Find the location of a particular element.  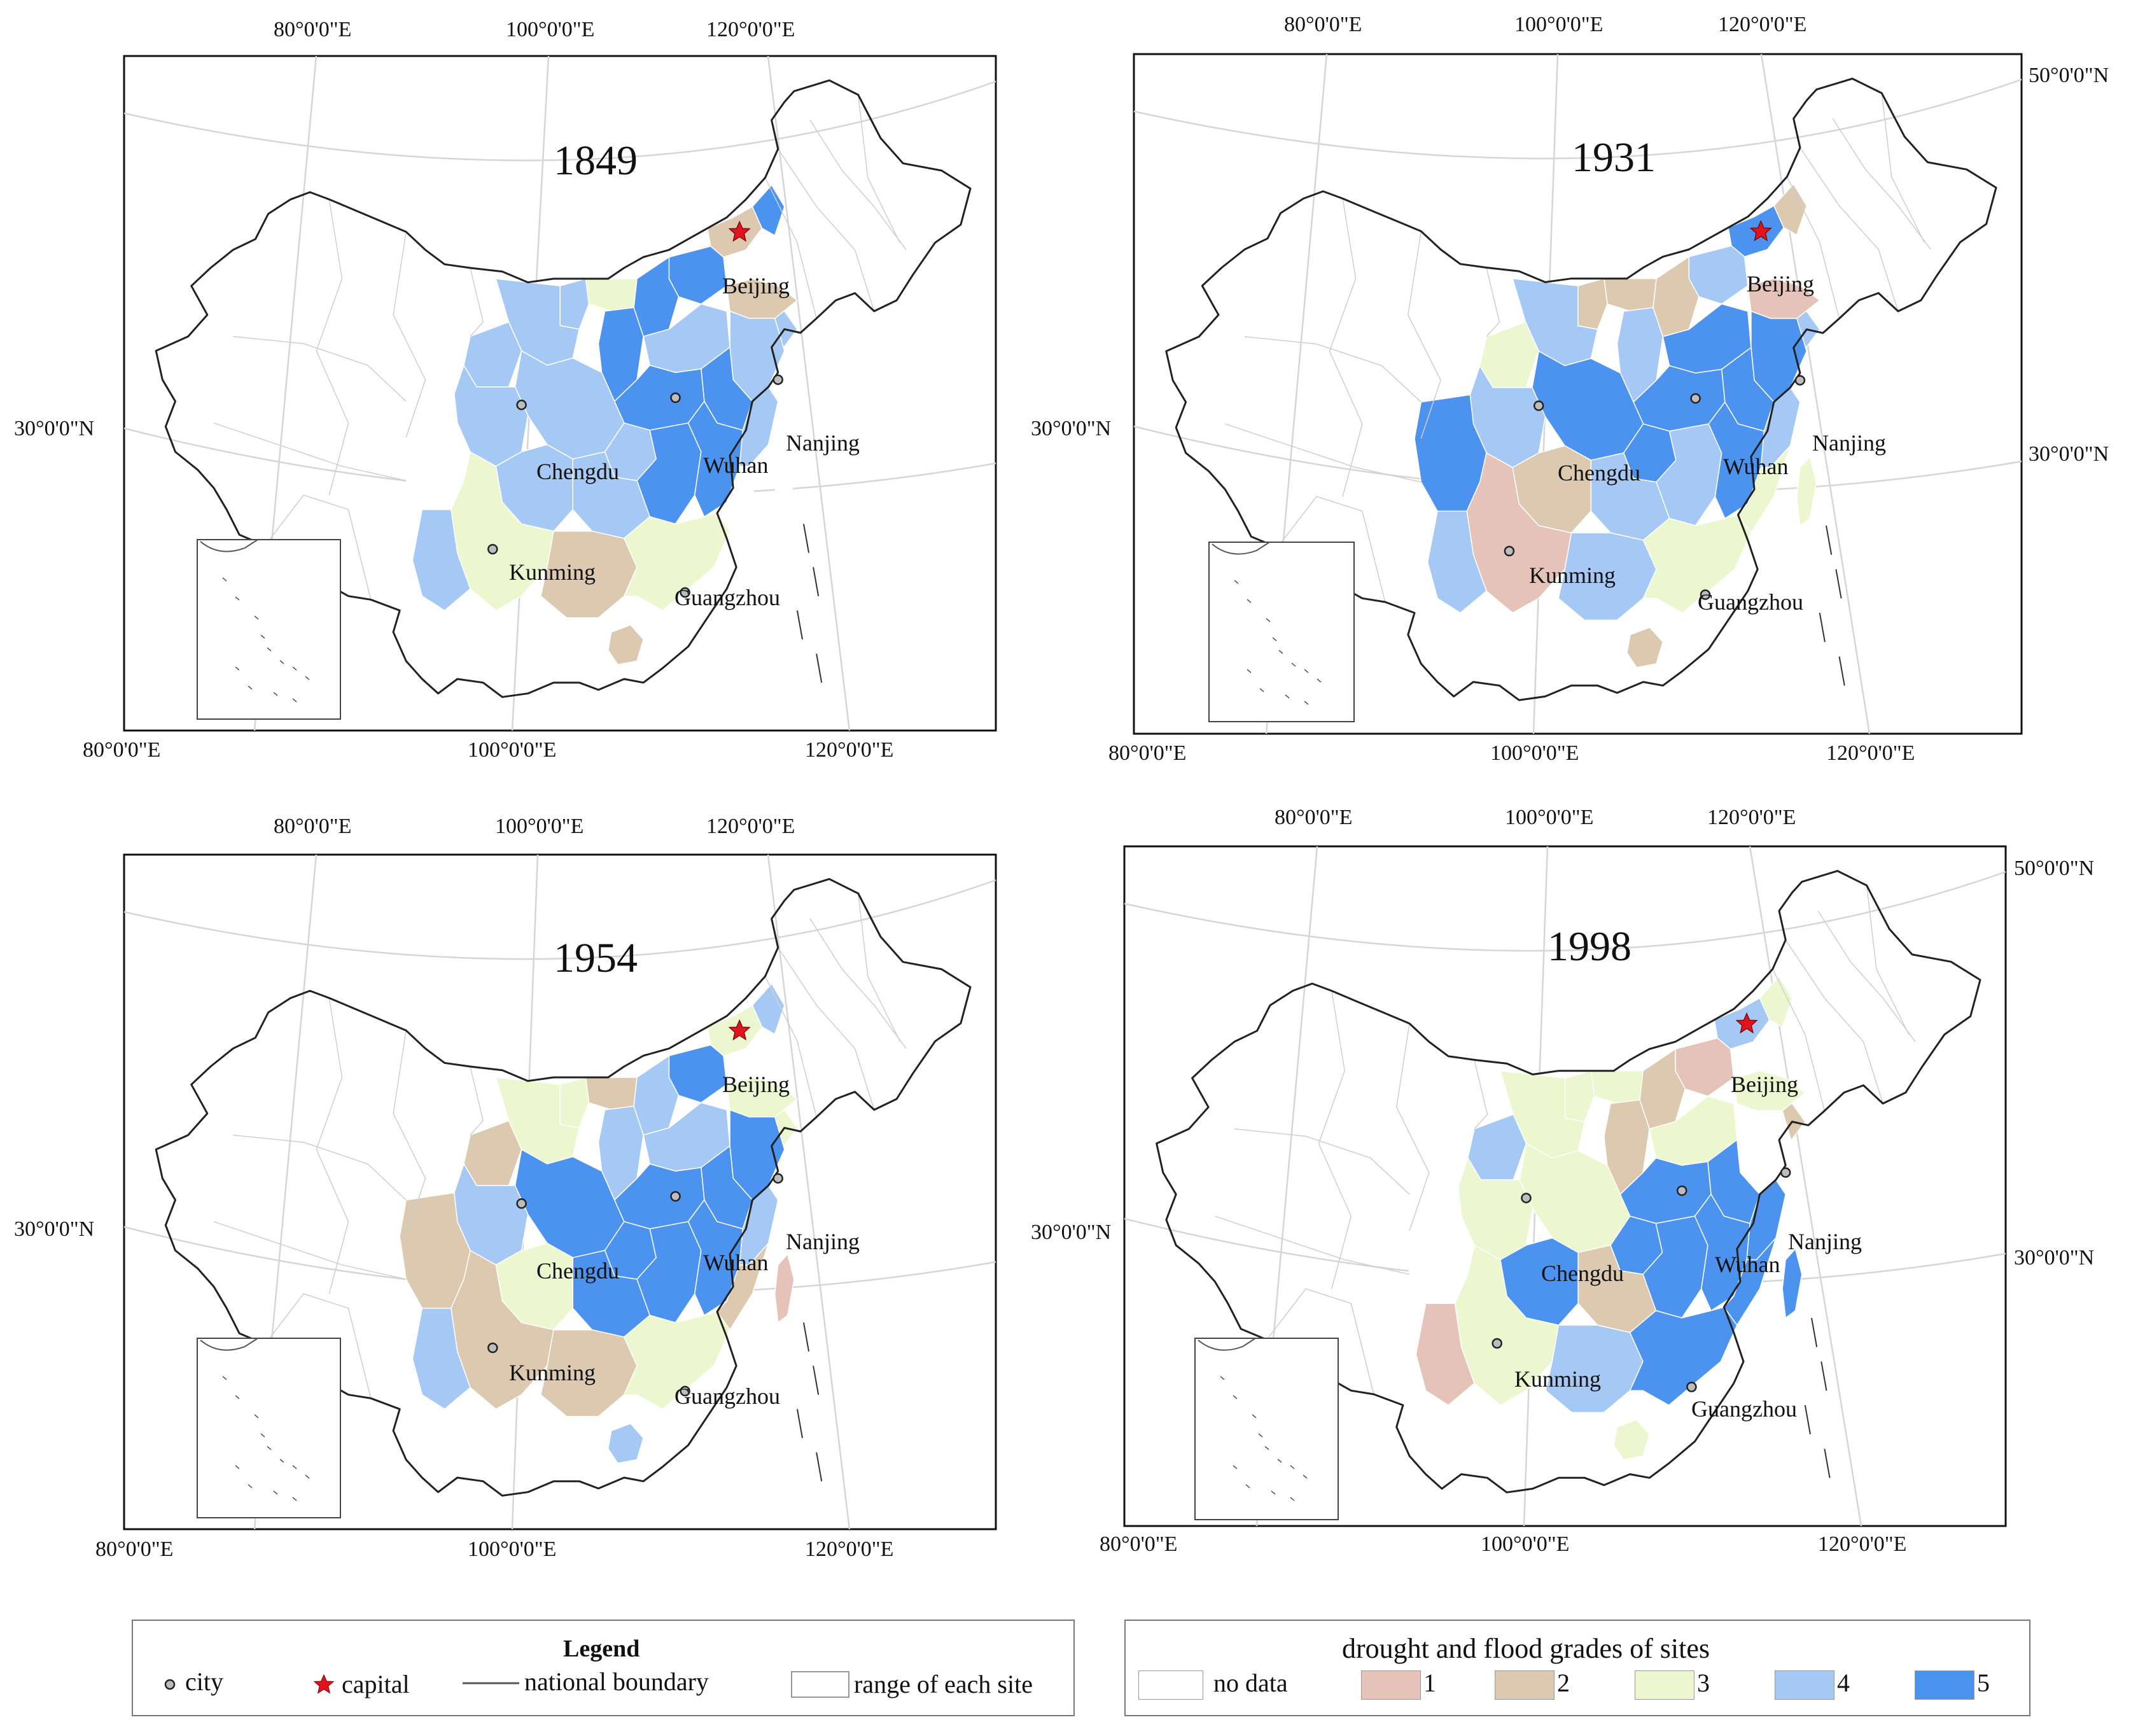

inset-coast is located at coordinates (1241, 548).